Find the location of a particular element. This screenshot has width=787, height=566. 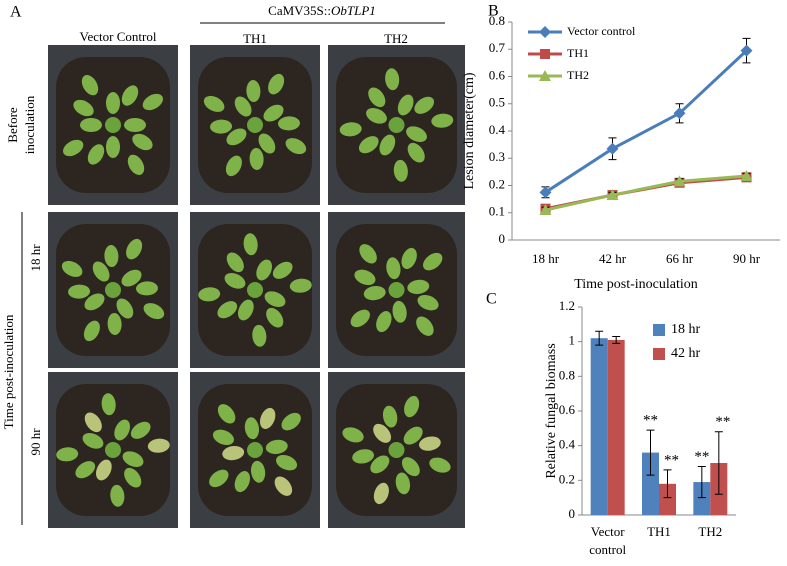

legend-label: 18 hr is located at coordinates (686, 329).